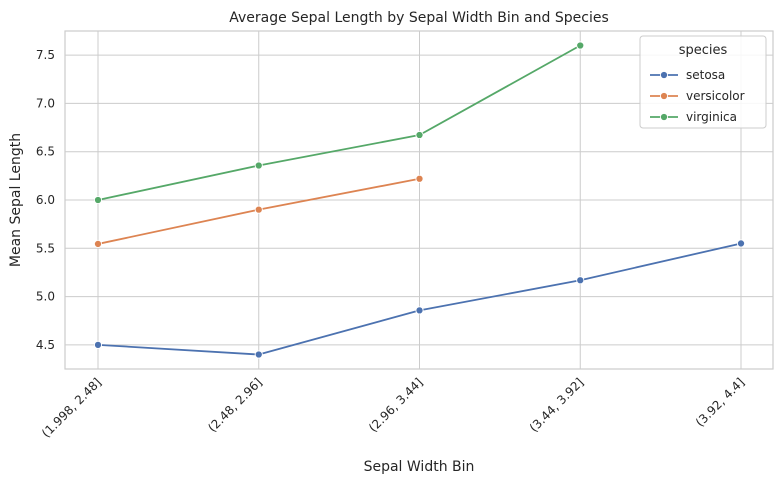 The height and width of the screenshot is (484, 783). I want to click on legend-label: setosa, so click(705, 75).